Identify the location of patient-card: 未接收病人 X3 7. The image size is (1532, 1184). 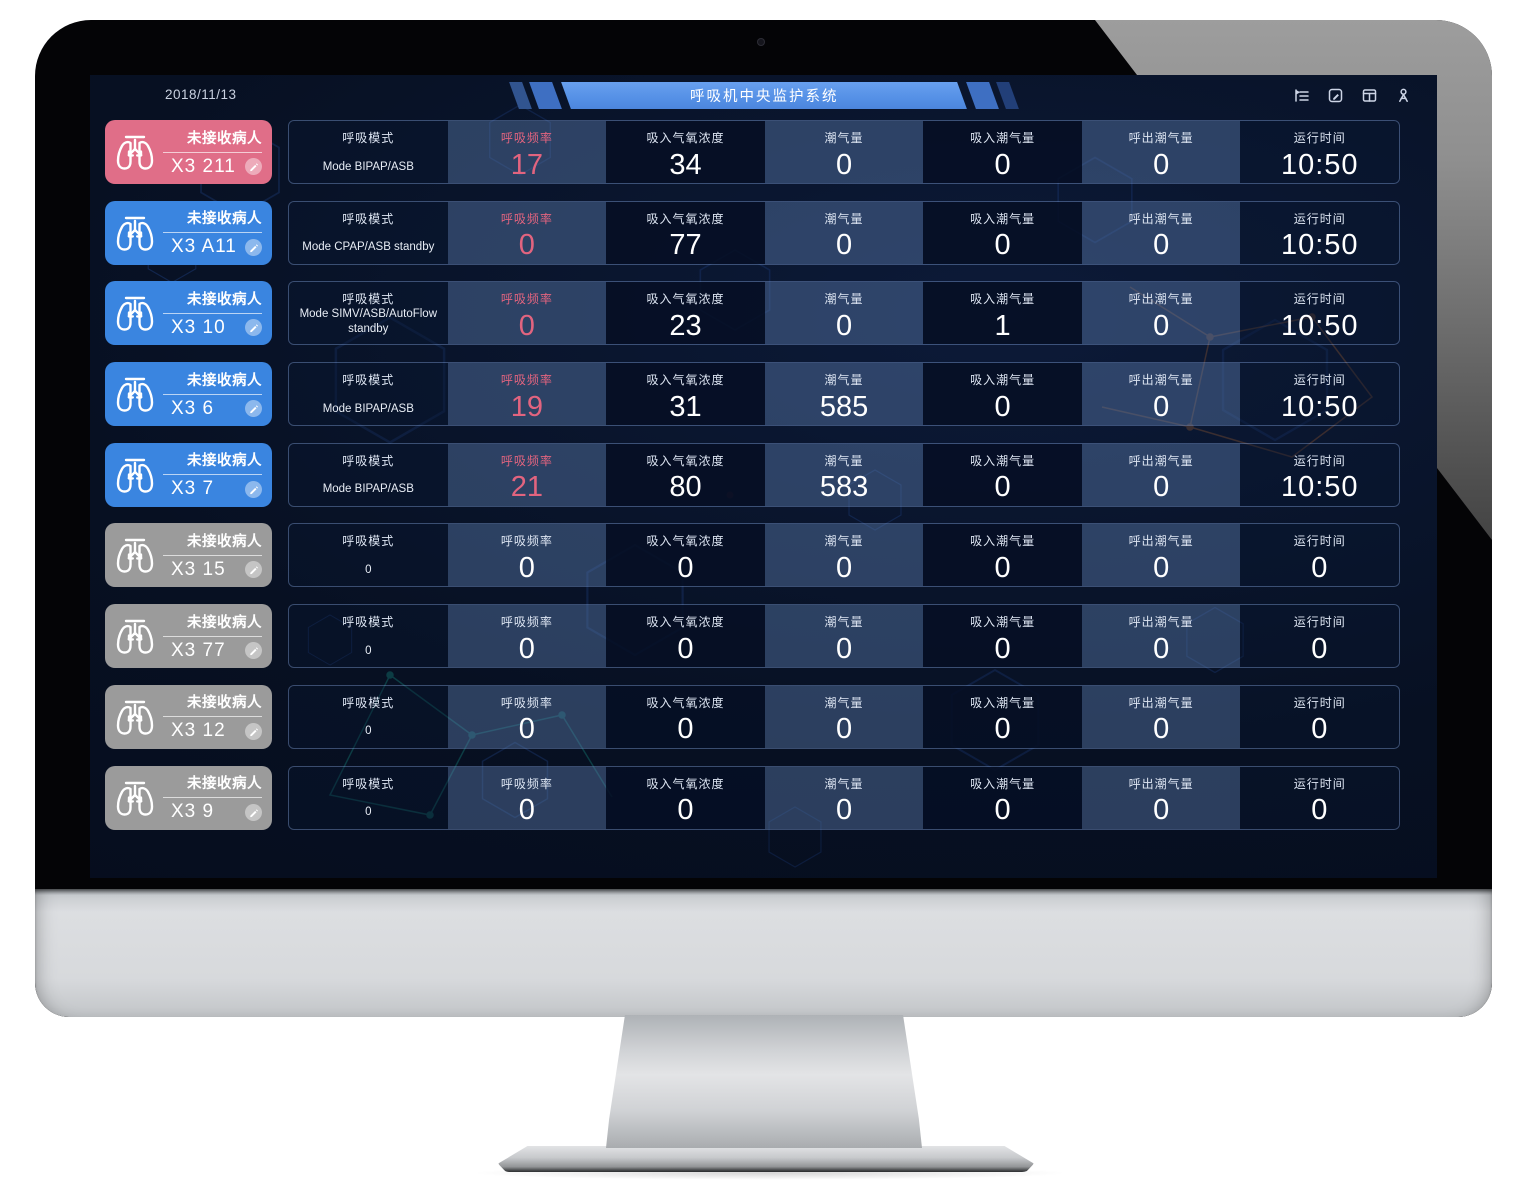
(188, 474).